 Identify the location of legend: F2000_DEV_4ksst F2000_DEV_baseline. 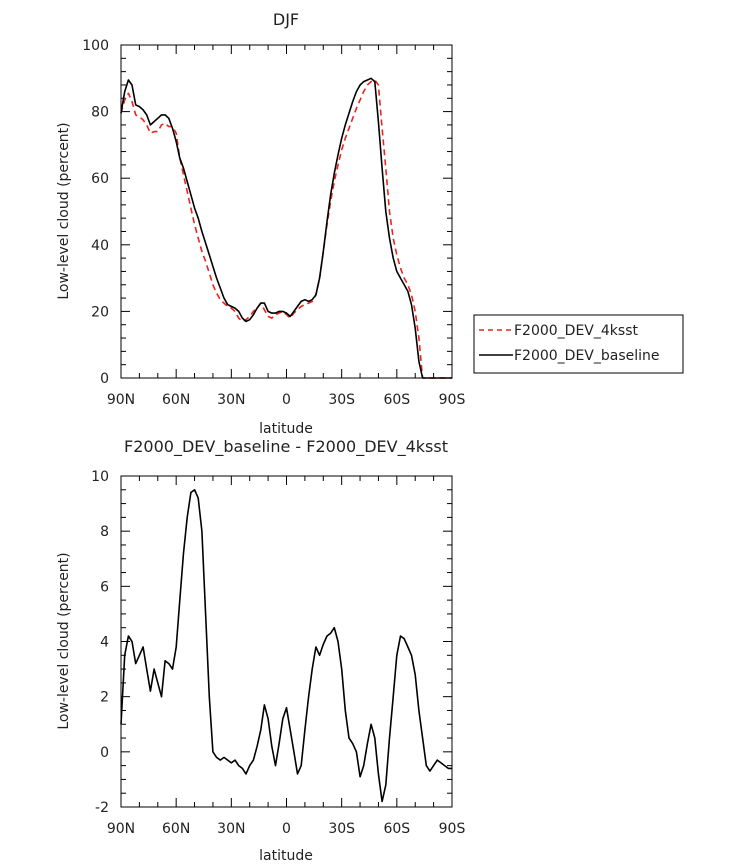
(578, 344).